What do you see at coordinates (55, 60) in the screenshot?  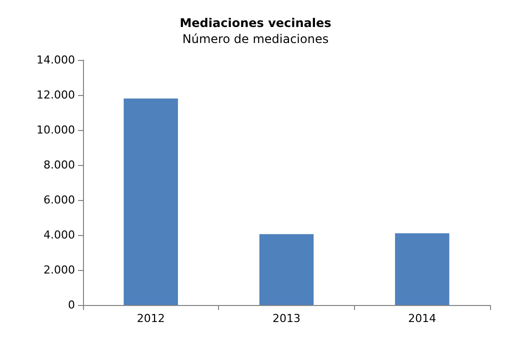 I see `y-tick-label: 14.000` at bounding box center [55, 60].